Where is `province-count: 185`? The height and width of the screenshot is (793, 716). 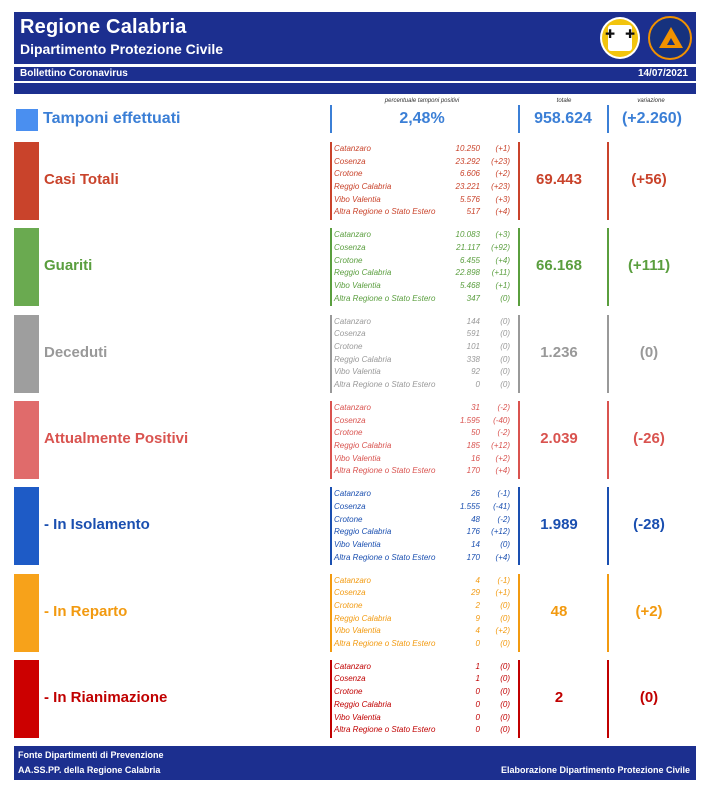 province-count: 185 is located at coordinates (473, 445).